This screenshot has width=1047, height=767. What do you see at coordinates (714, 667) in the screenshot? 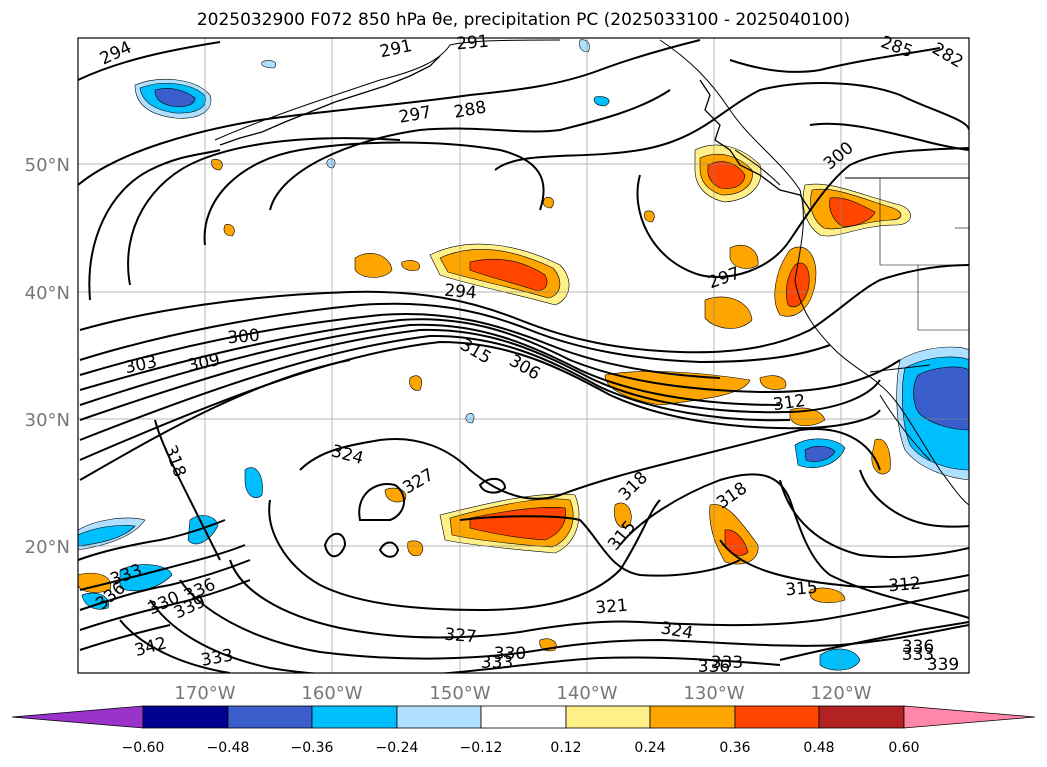
I see `contour-label: 336` at bounding box center [714, 667].